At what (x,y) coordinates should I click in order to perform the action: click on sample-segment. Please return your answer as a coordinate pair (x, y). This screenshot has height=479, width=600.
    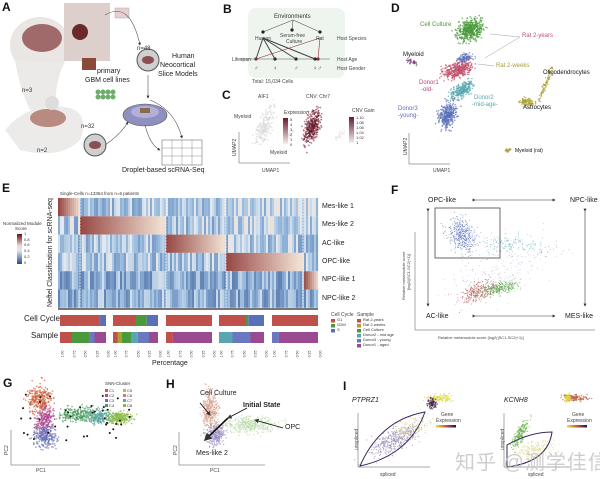
    Looking at the image, I should click on (115, 337).